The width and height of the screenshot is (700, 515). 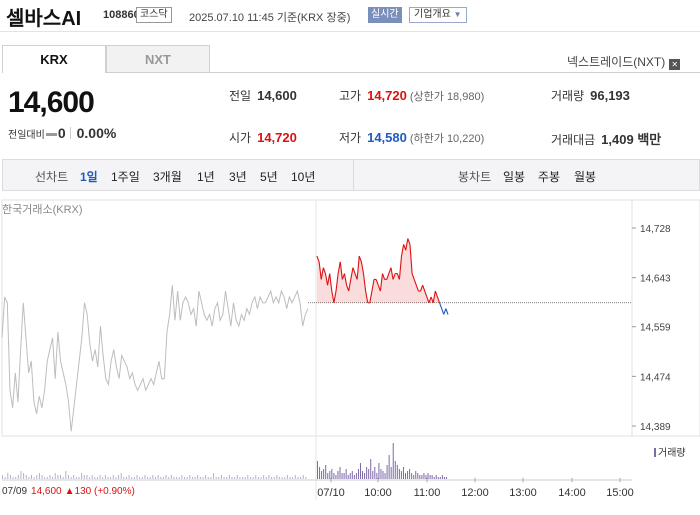 What do you see at coordinates (470, 276) in the screenshot?
I see `today-line` at bounding box center [470, 276].